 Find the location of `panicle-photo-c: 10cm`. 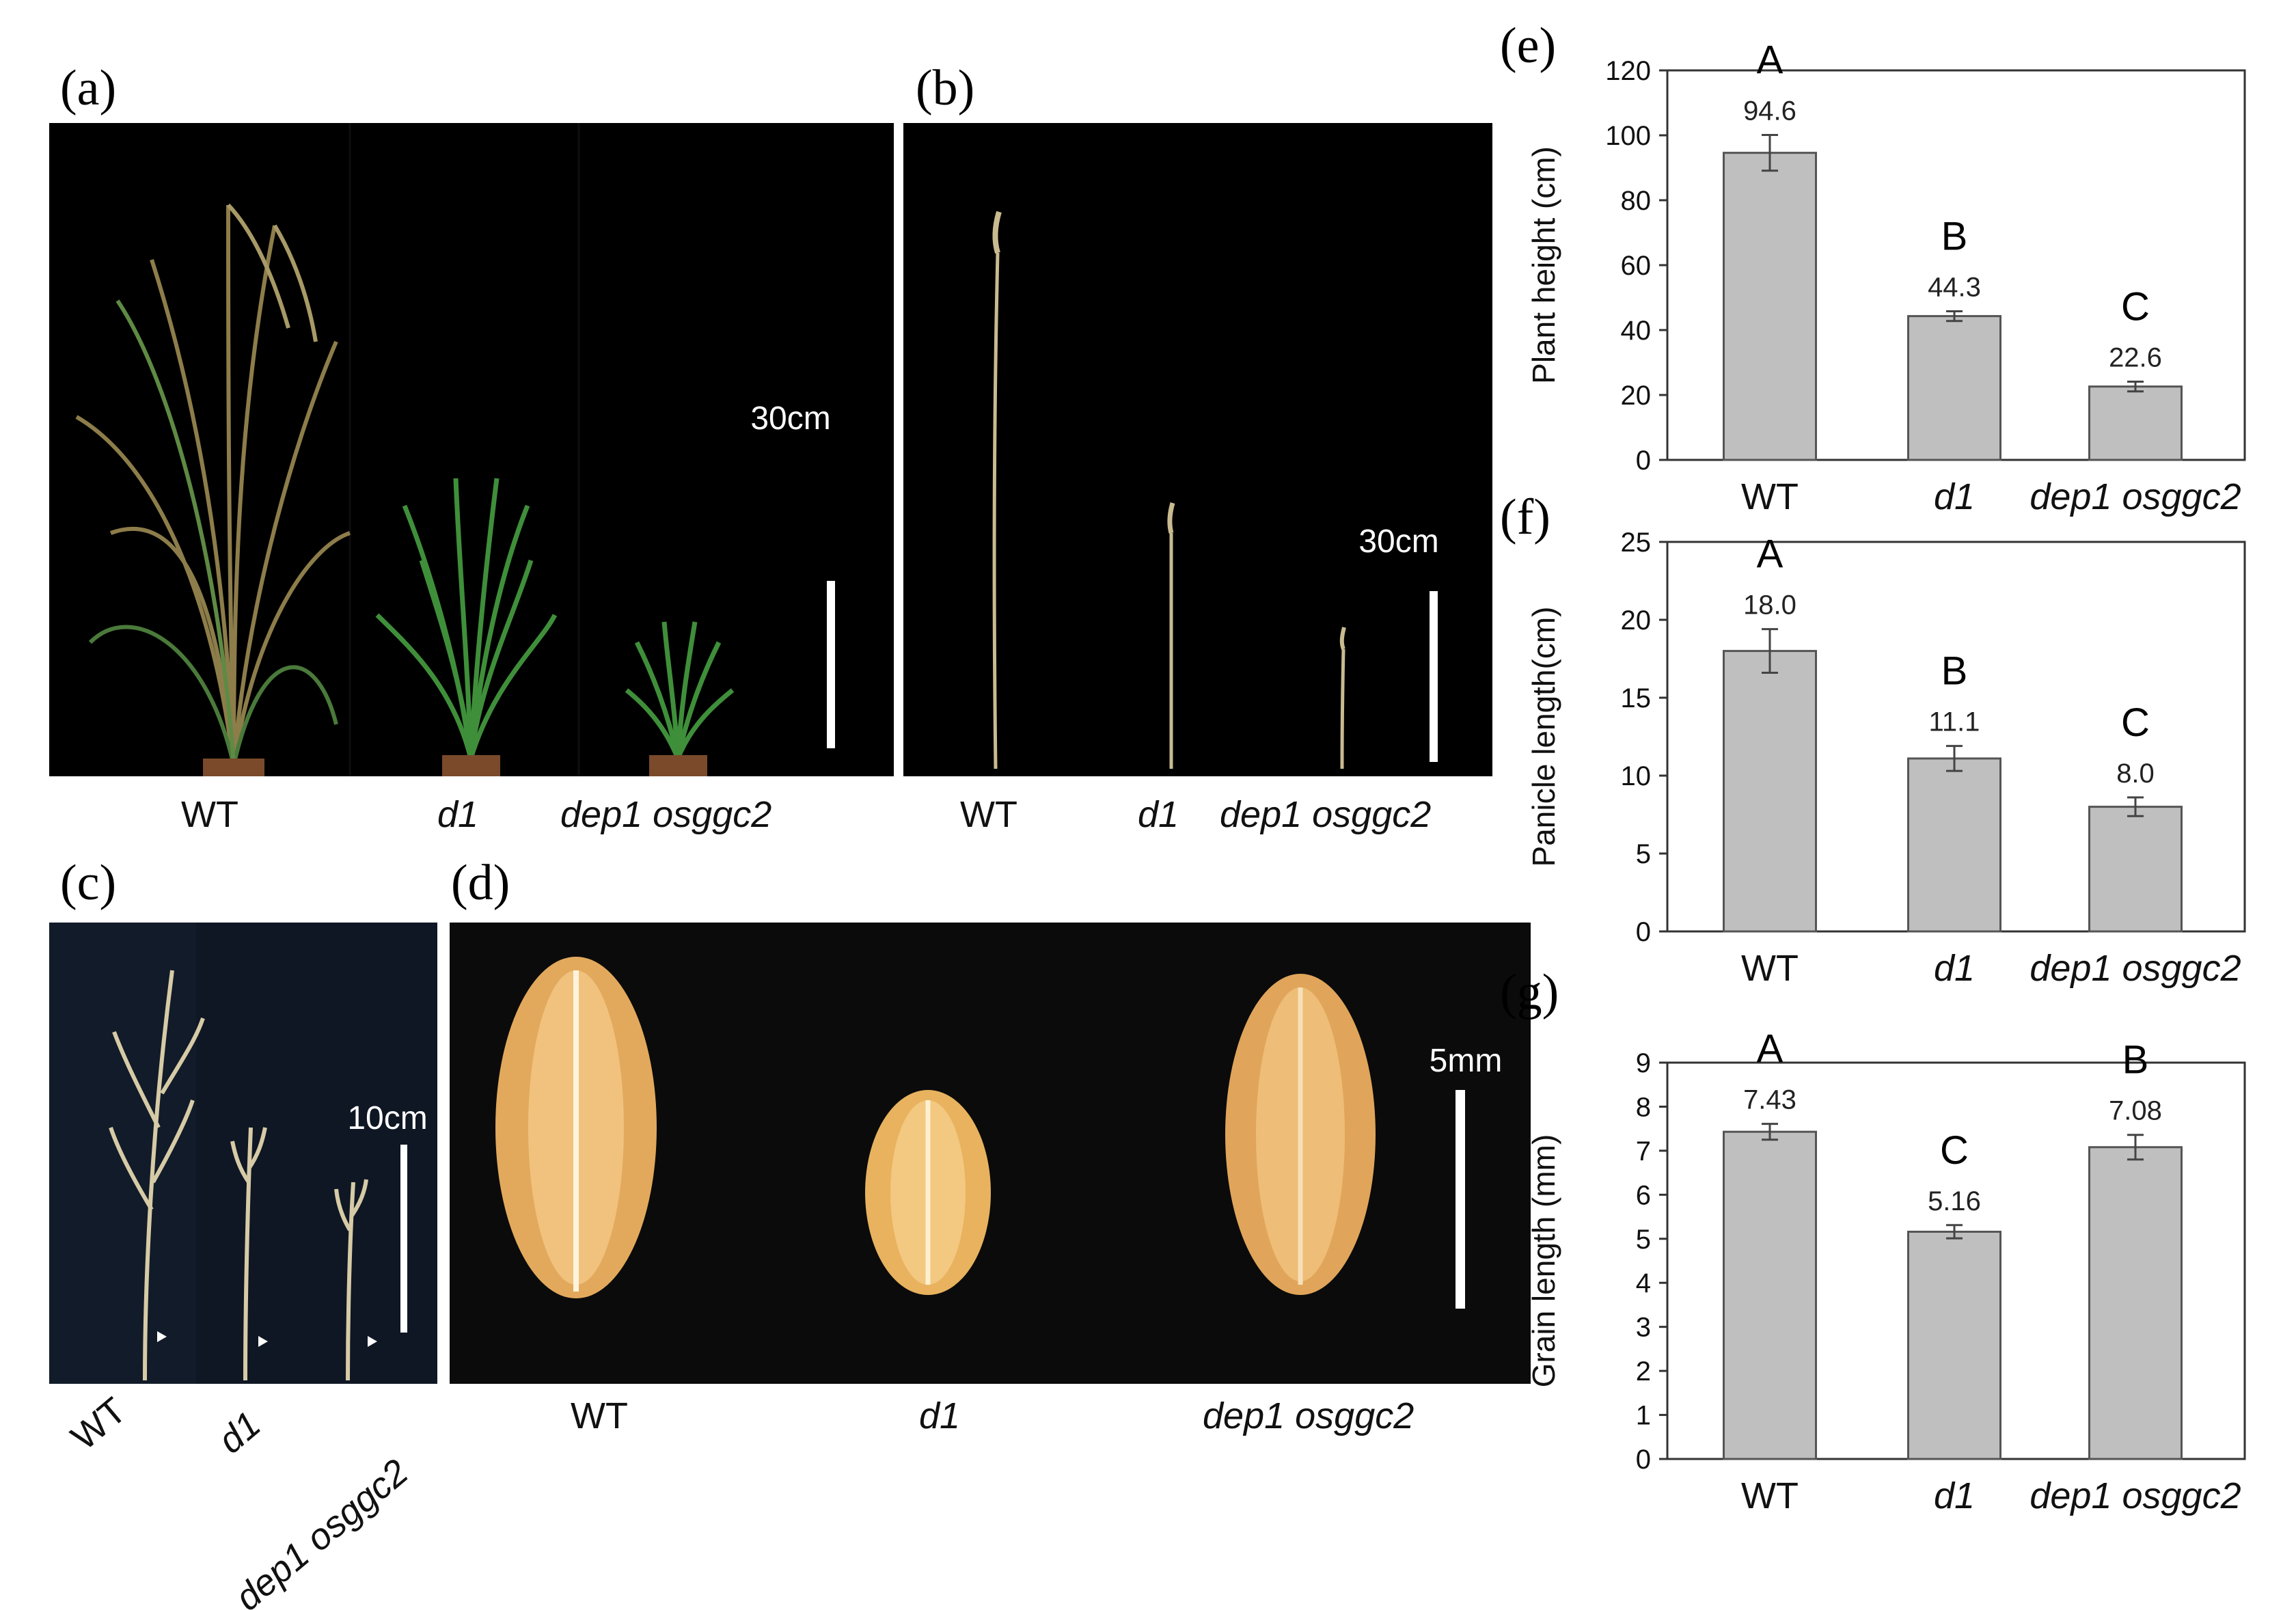

panicle-photo-c: 10cm is located at coordinates (243, 1153).